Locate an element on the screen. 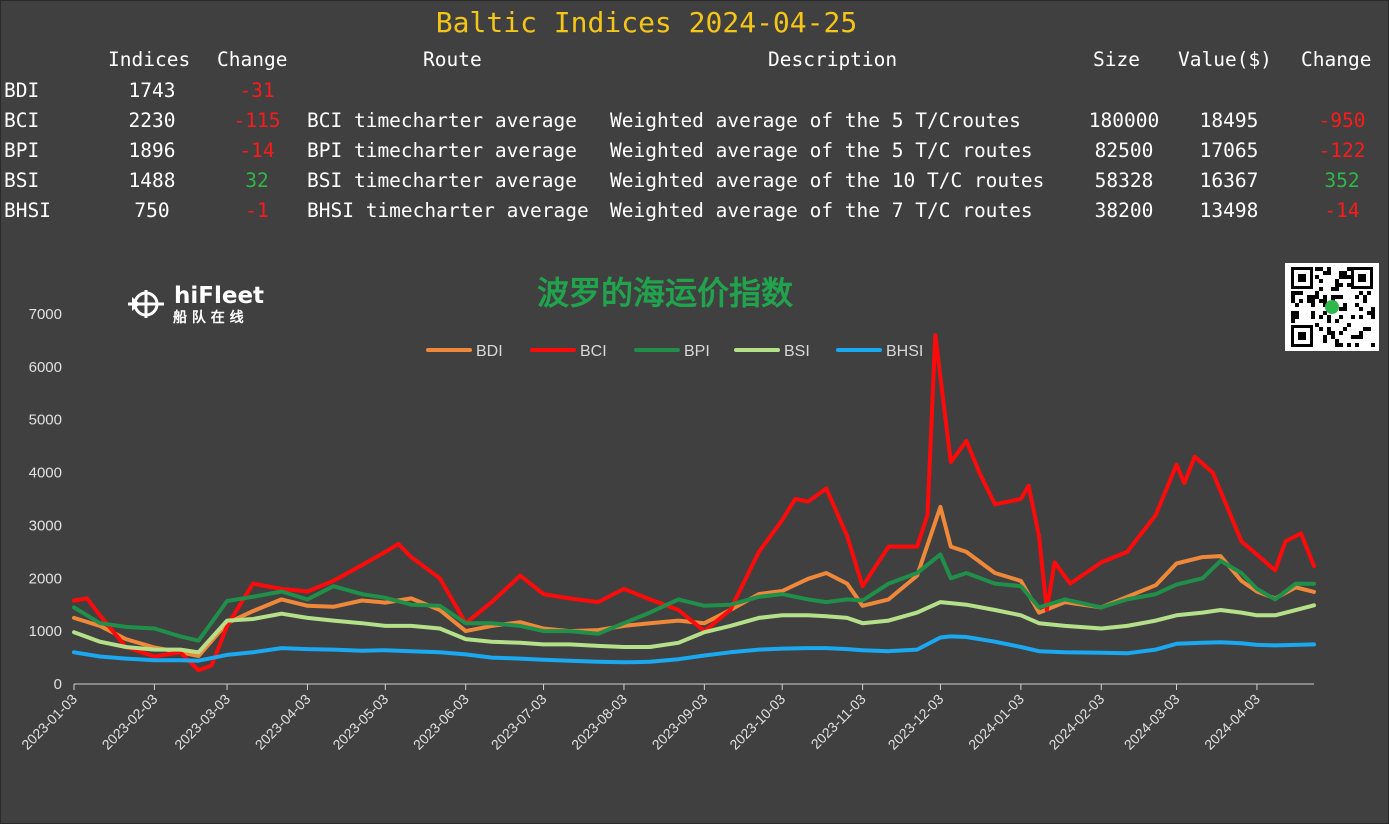 This screenshot has height=824, width=1389. cell-bpi-name: BPI is located at coordinates (22, 150).